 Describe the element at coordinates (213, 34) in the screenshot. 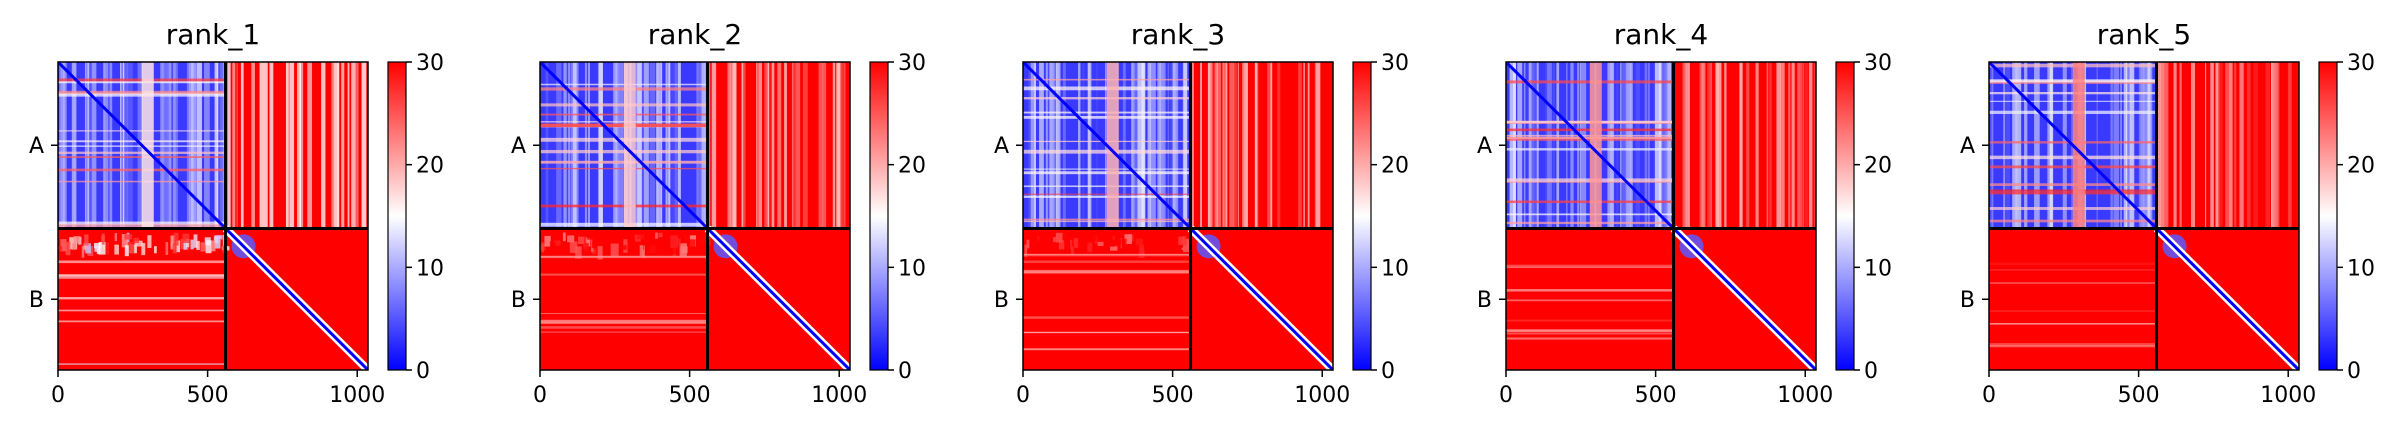

I see `panel-title: rank_1` at that location.